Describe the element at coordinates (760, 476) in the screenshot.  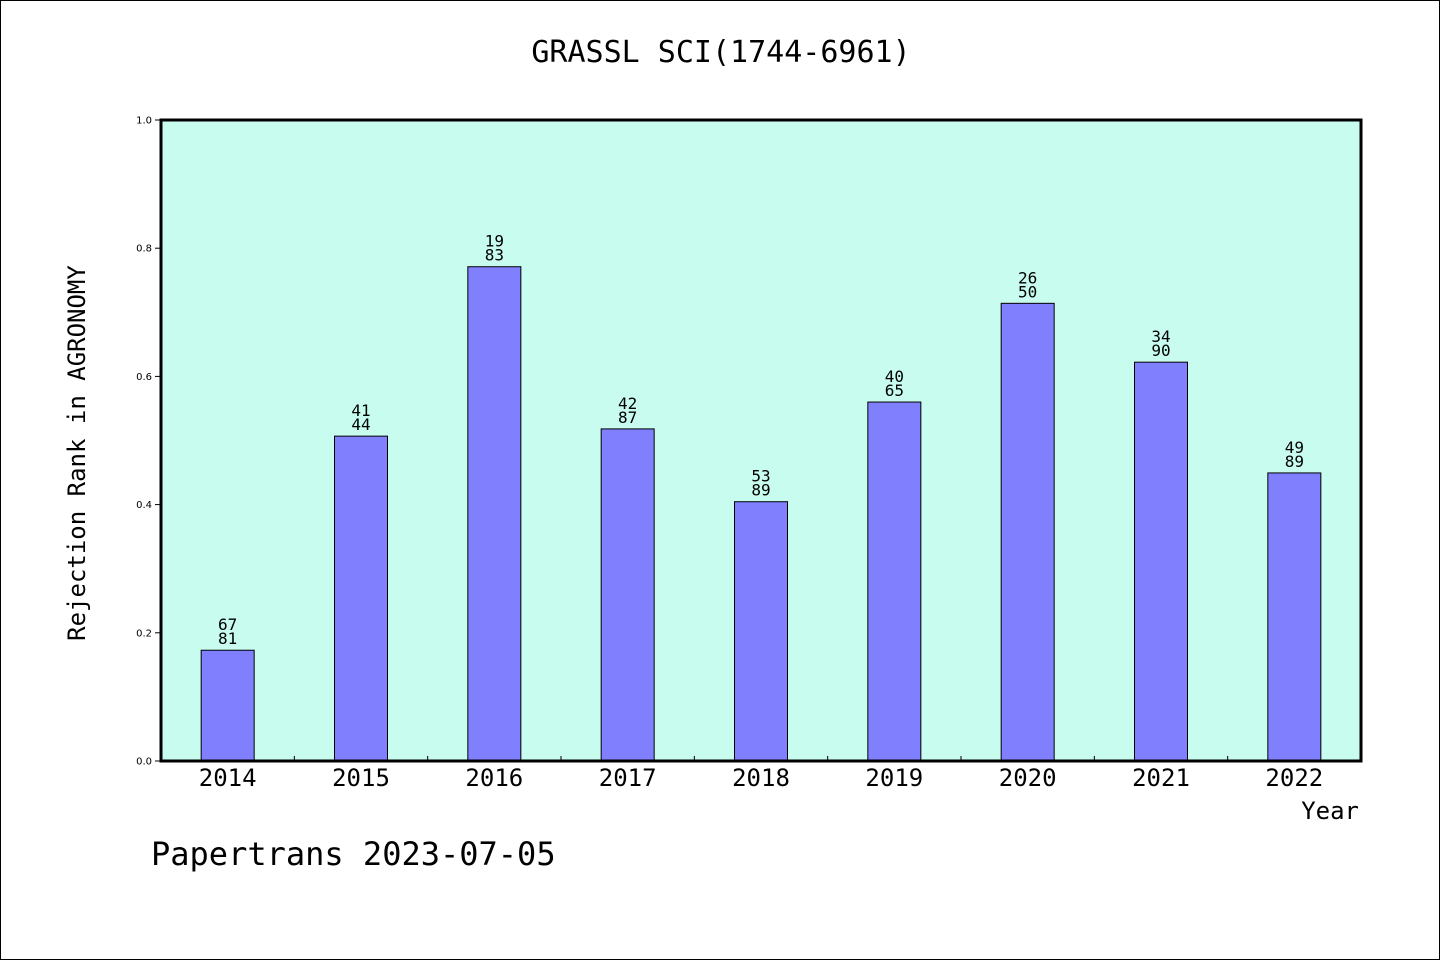
I see `bar-rank-label: 53` at that location.